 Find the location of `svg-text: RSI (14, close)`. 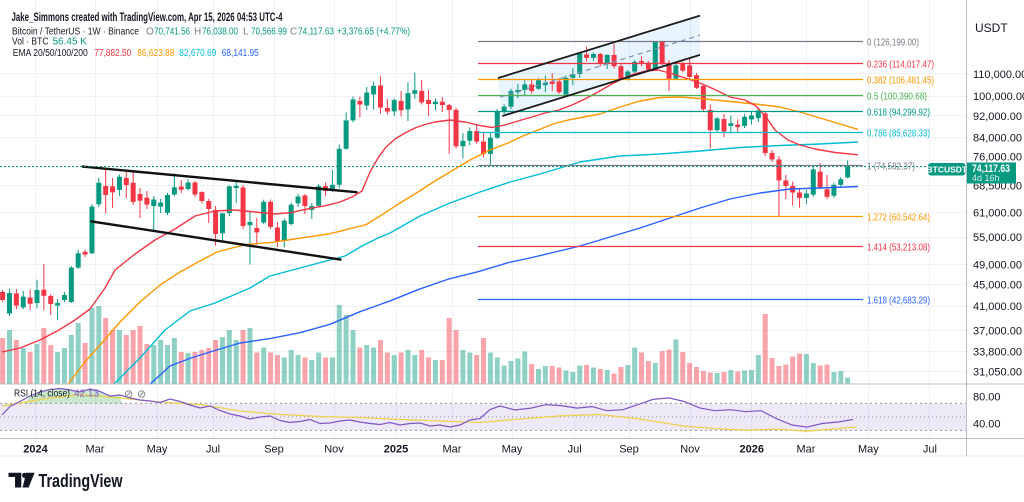

svg-text: RSI (14, close) is located at coordinates (42, 394).